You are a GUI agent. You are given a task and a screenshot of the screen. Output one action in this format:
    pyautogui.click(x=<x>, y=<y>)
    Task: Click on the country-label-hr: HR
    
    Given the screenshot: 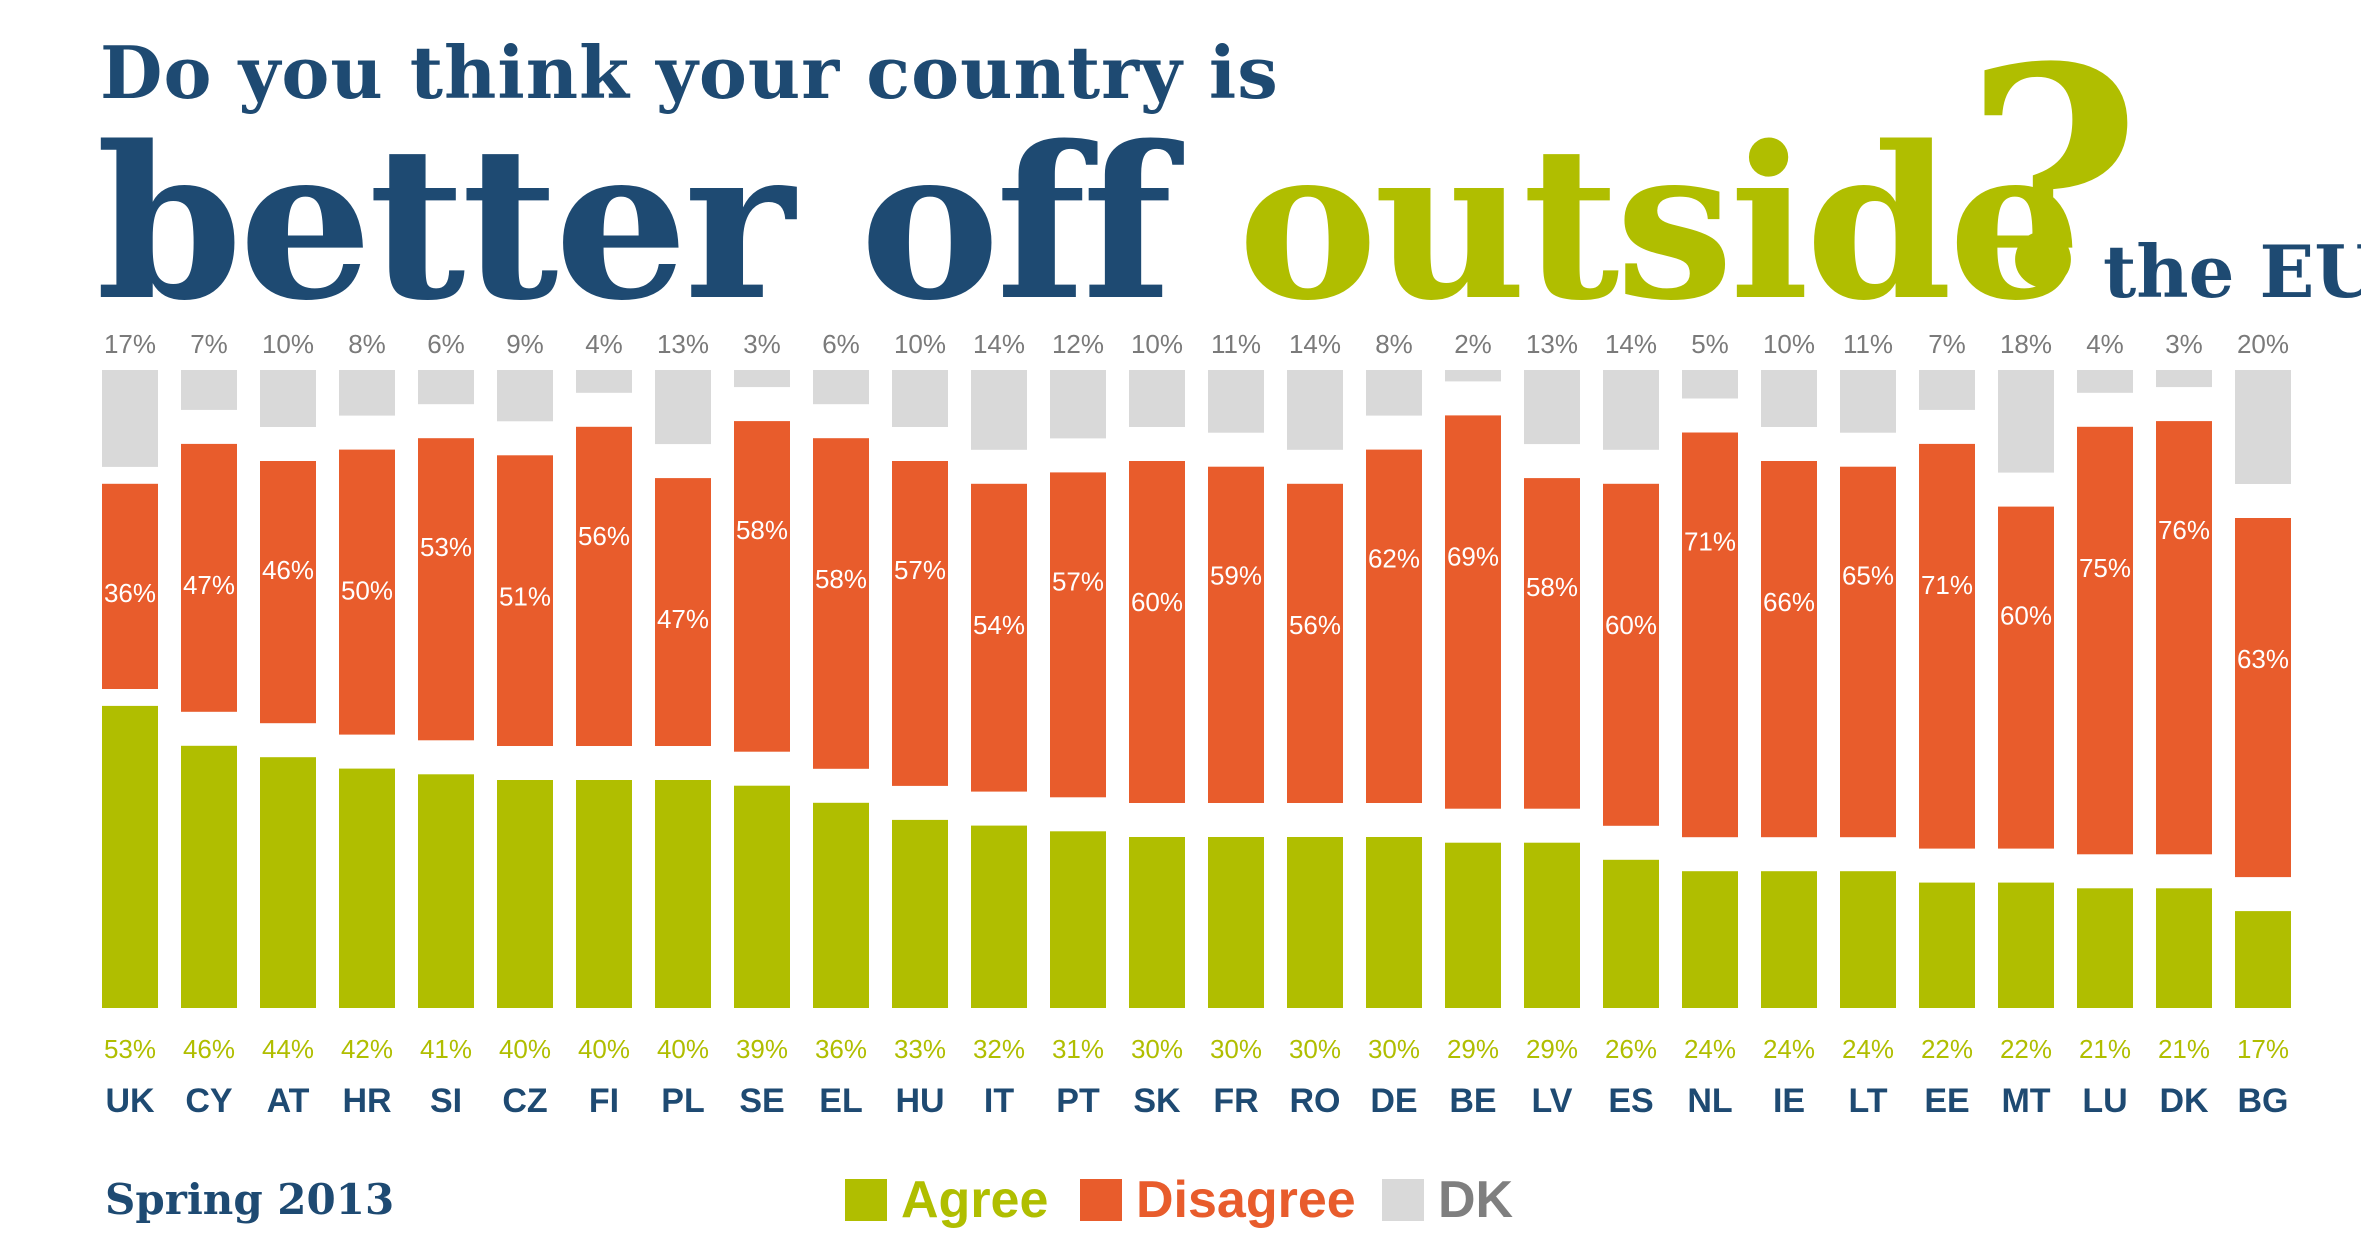 What is the action you would take?
    pyautogui.click(x=366, y=1101)
    